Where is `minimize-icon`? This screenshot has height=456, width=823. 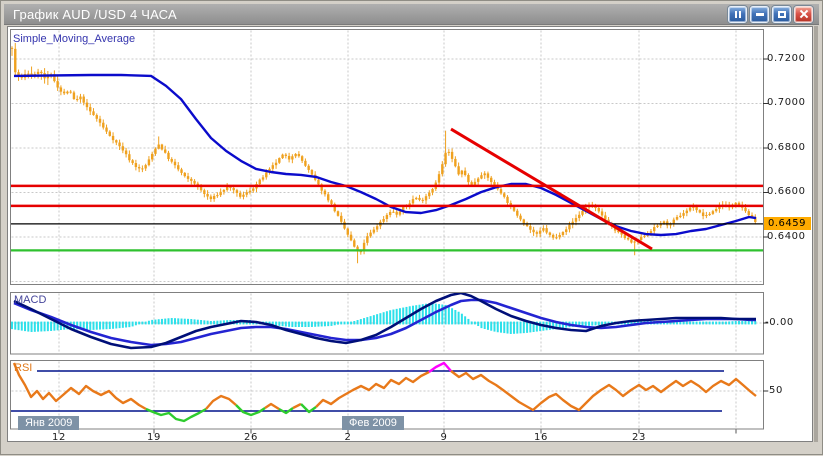
minimize-icon is located at coordinates (759, 14).